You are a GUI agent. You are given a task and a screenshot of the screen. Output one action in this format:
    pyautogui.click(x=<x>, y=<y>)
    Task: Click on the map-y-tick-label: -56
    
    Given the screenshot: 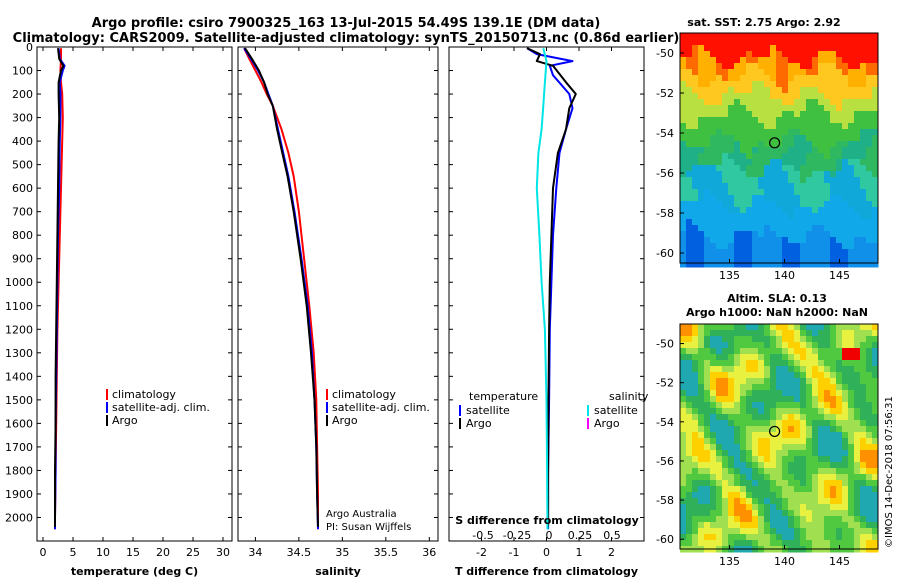 What is the action you would take?
    pyautogui.click(x=665, y=461)
    